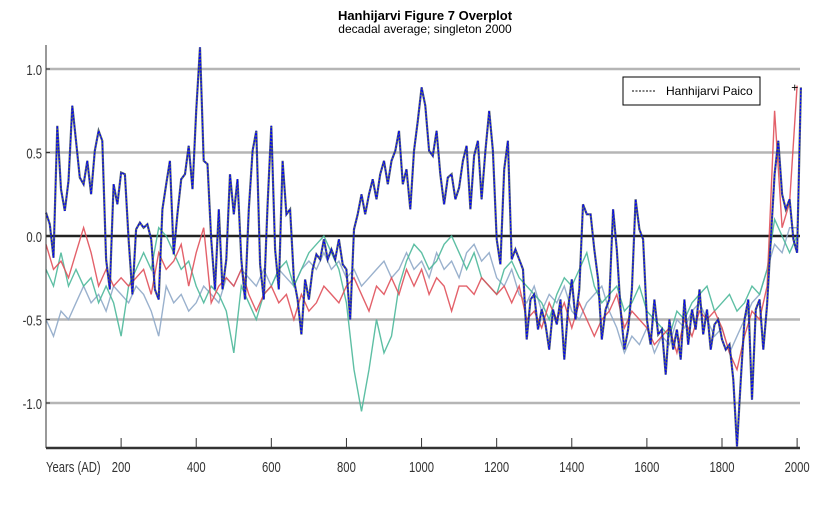  I want to click on y-tick-label: -1.0, so click(32, 403).